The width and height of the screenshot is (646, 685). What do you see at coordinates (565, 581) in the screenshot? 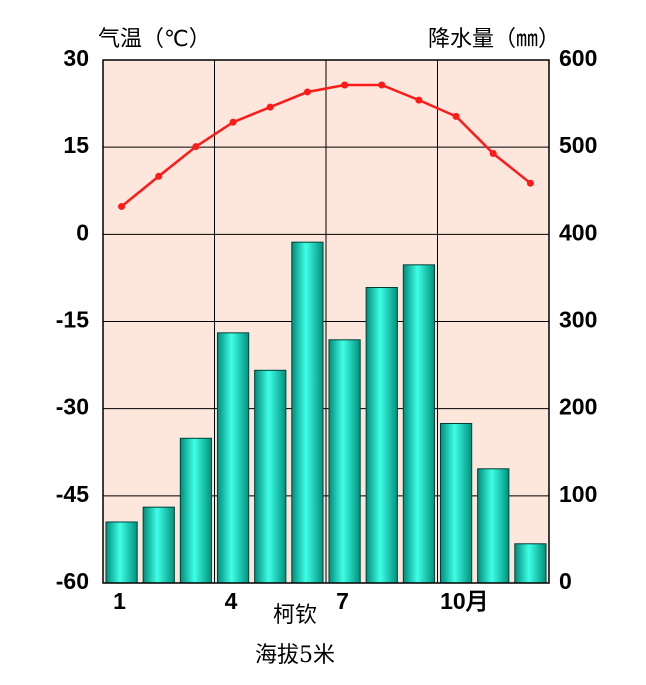
I see `y2-tick-label: 0` at bounding box center [565, 581].